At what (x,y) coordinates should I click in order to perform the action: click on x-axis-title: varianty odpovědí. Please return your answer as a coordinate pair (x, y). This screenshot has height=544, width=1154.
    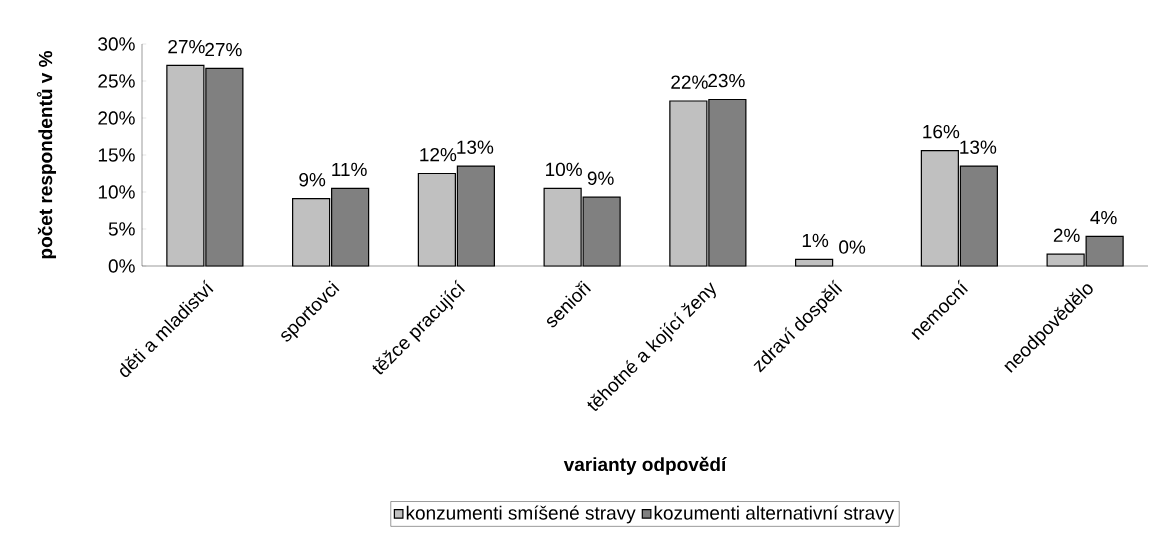
    Looking at the image, I should click on (645, 465).